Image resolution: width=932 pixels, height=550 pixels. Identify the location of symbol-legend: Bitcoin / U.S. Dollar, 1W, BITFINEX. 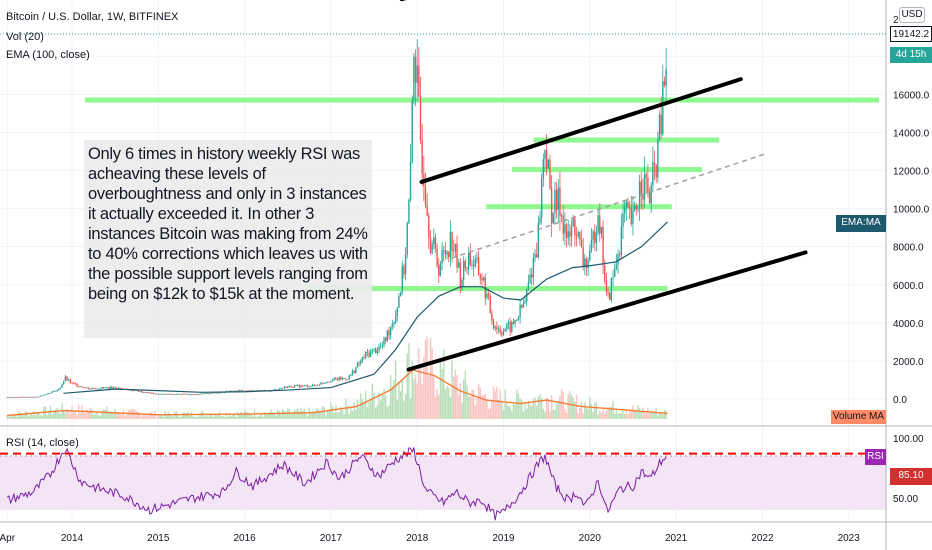
(92, 17).